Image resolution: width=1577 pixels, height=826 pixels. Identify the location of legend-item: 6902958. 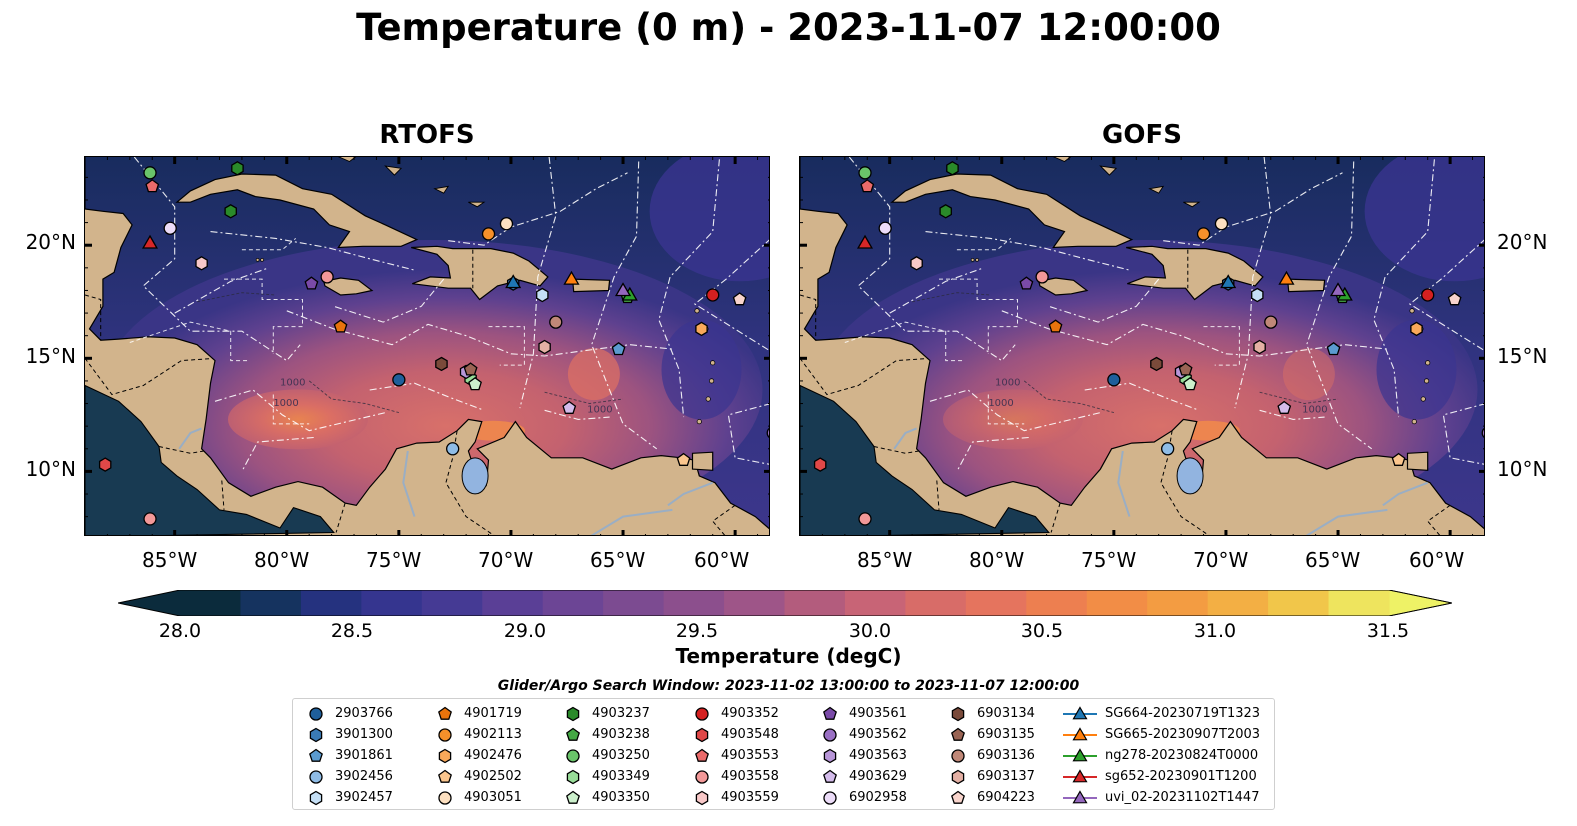
(863, 797).